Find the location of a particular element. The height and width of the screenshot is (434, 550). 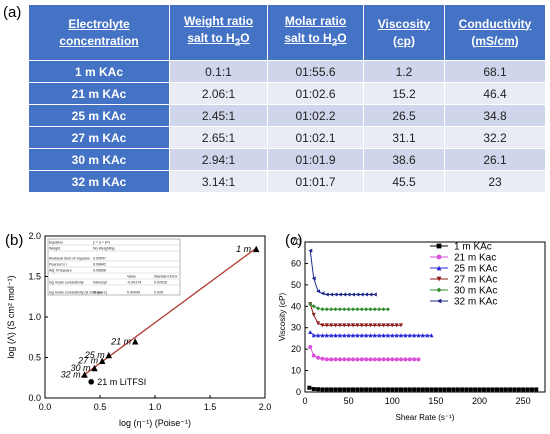

legend-label: 27 m KAc is located at coordinates (475, 280).